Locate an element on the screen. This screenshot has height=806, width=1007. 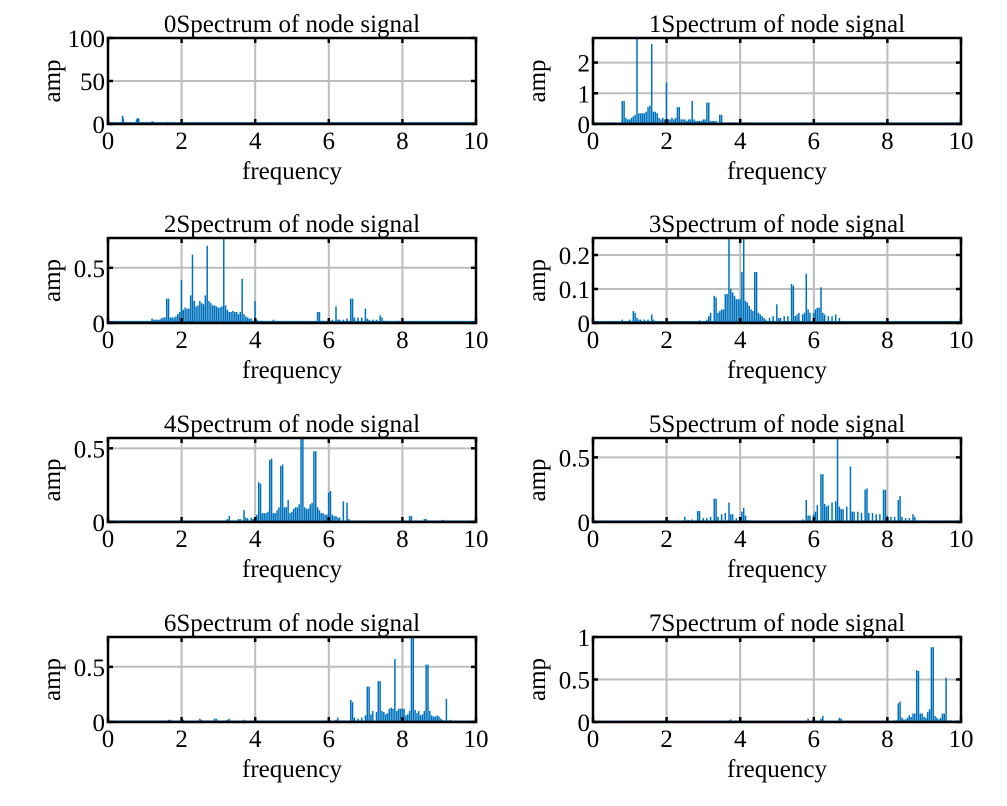
subplot-title: 0Spectrum of node signal is located at coordinates (292, 24).